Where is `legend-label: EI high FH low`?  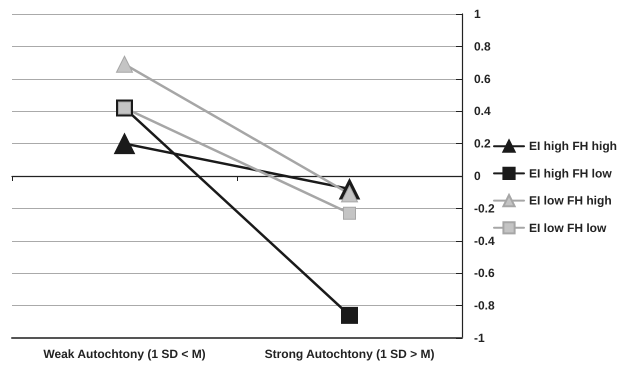
legend-label: EI high FH low is located at coordinates (570, 173).